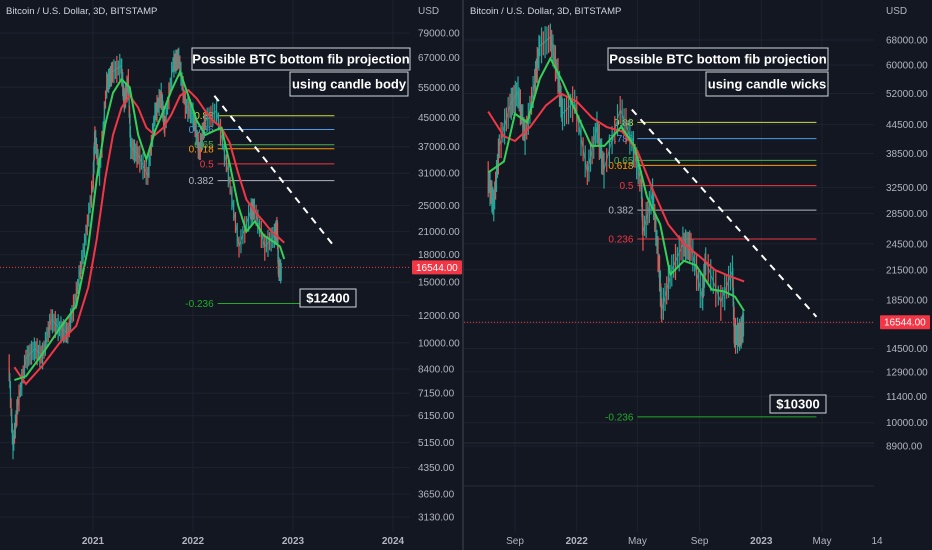  I want to click on left-y-tick-label: 12000.00, so click(439, 316).